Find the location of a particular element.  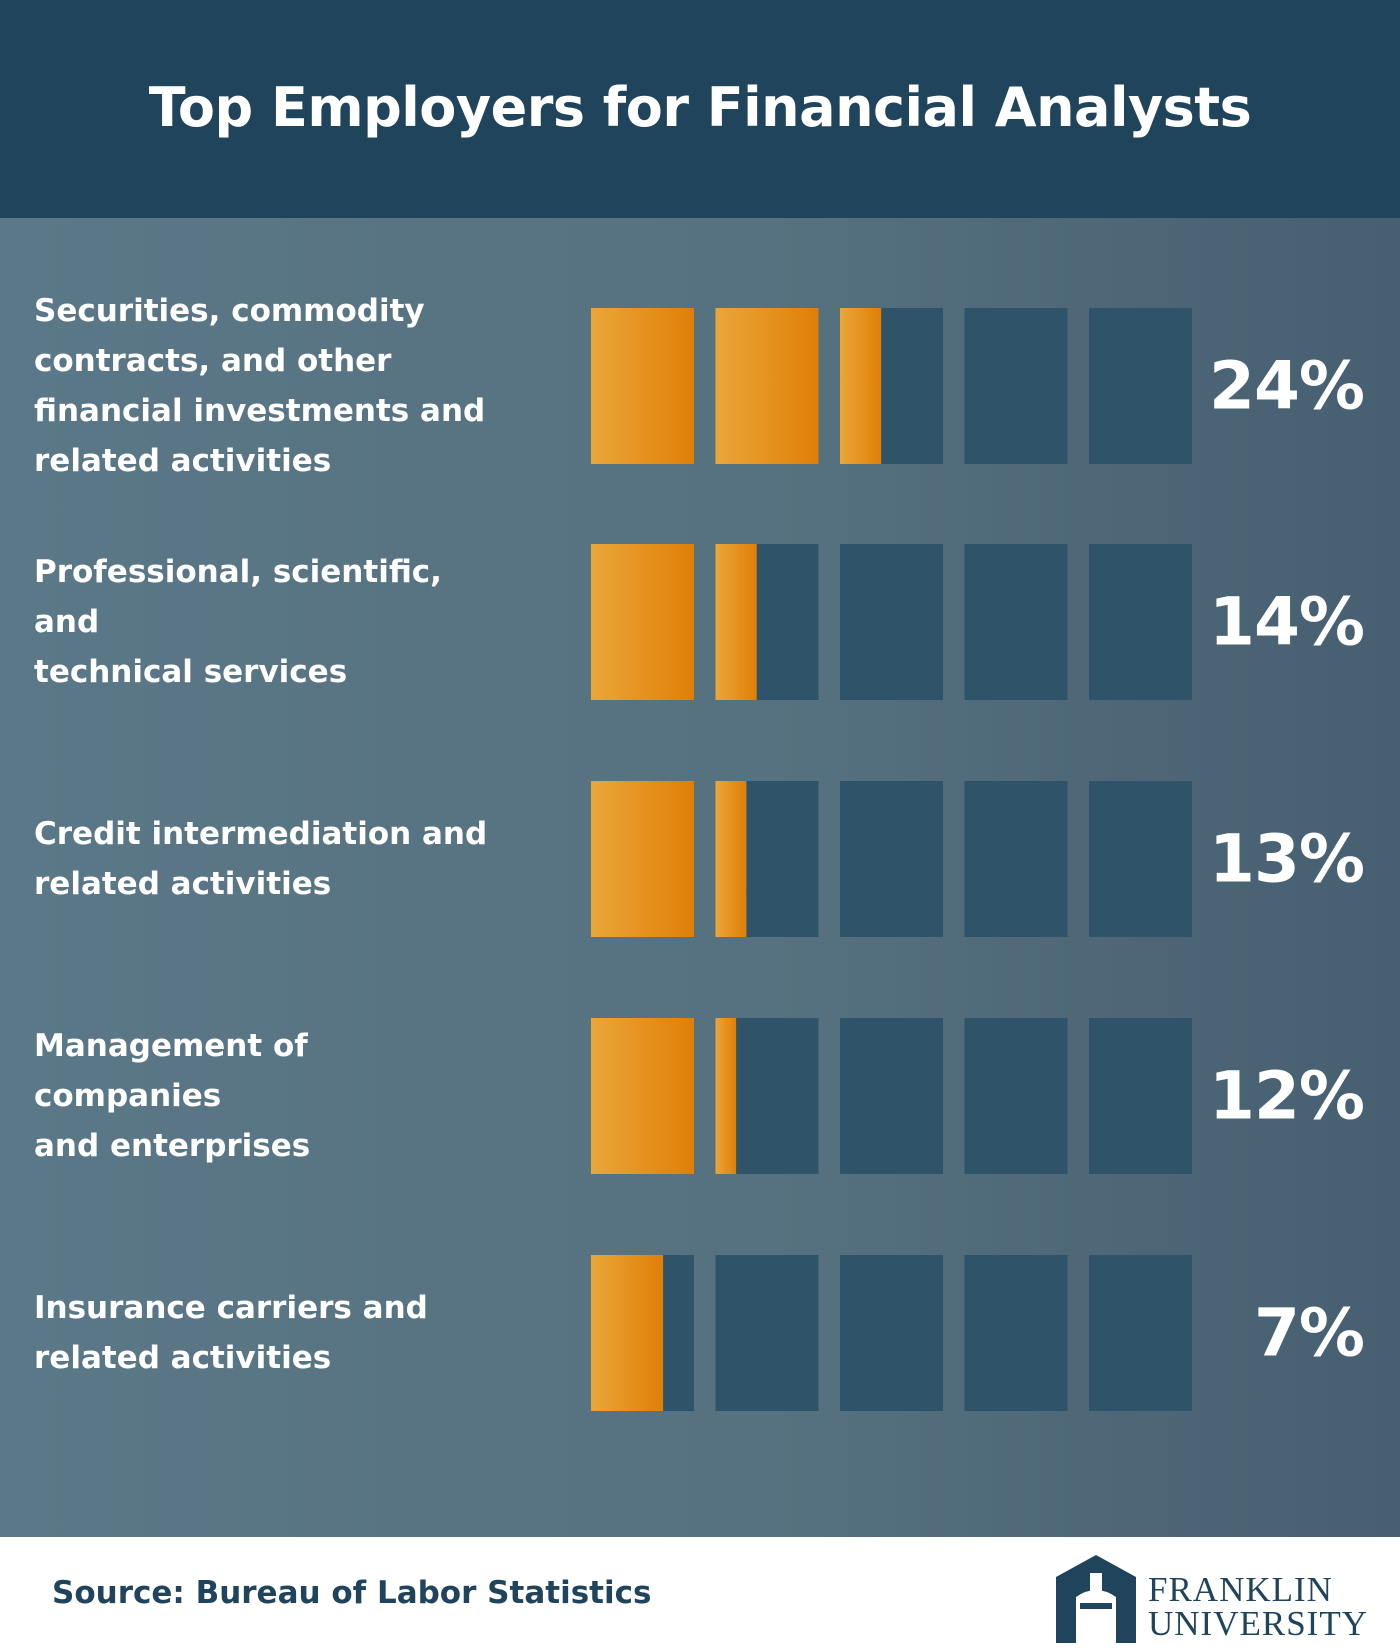

header: Top Employers for Financial Analysts is located at coordinates (700, 109).